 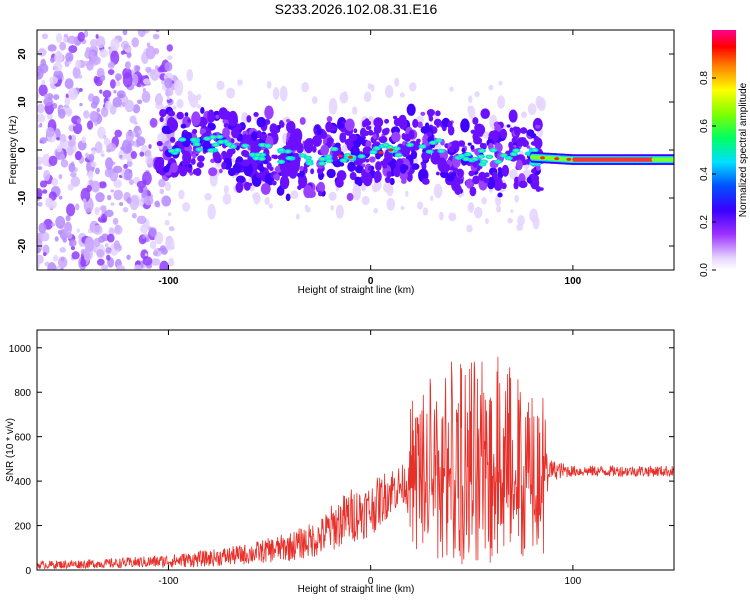 What do you see at coordinates (704, 78) in the screenshot?
I see `colorbar-tick-label: 0.8` at bounding box center [704, 78].